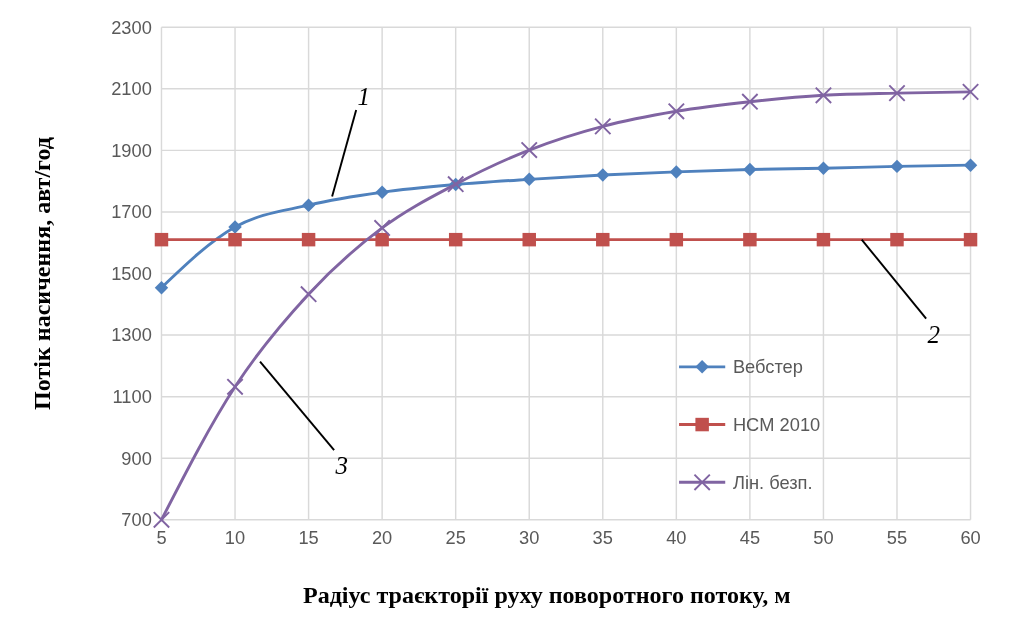 This screenshot has height=632, width=1014. I want to click on legend-label: Лін. безп., so click(772, 482).